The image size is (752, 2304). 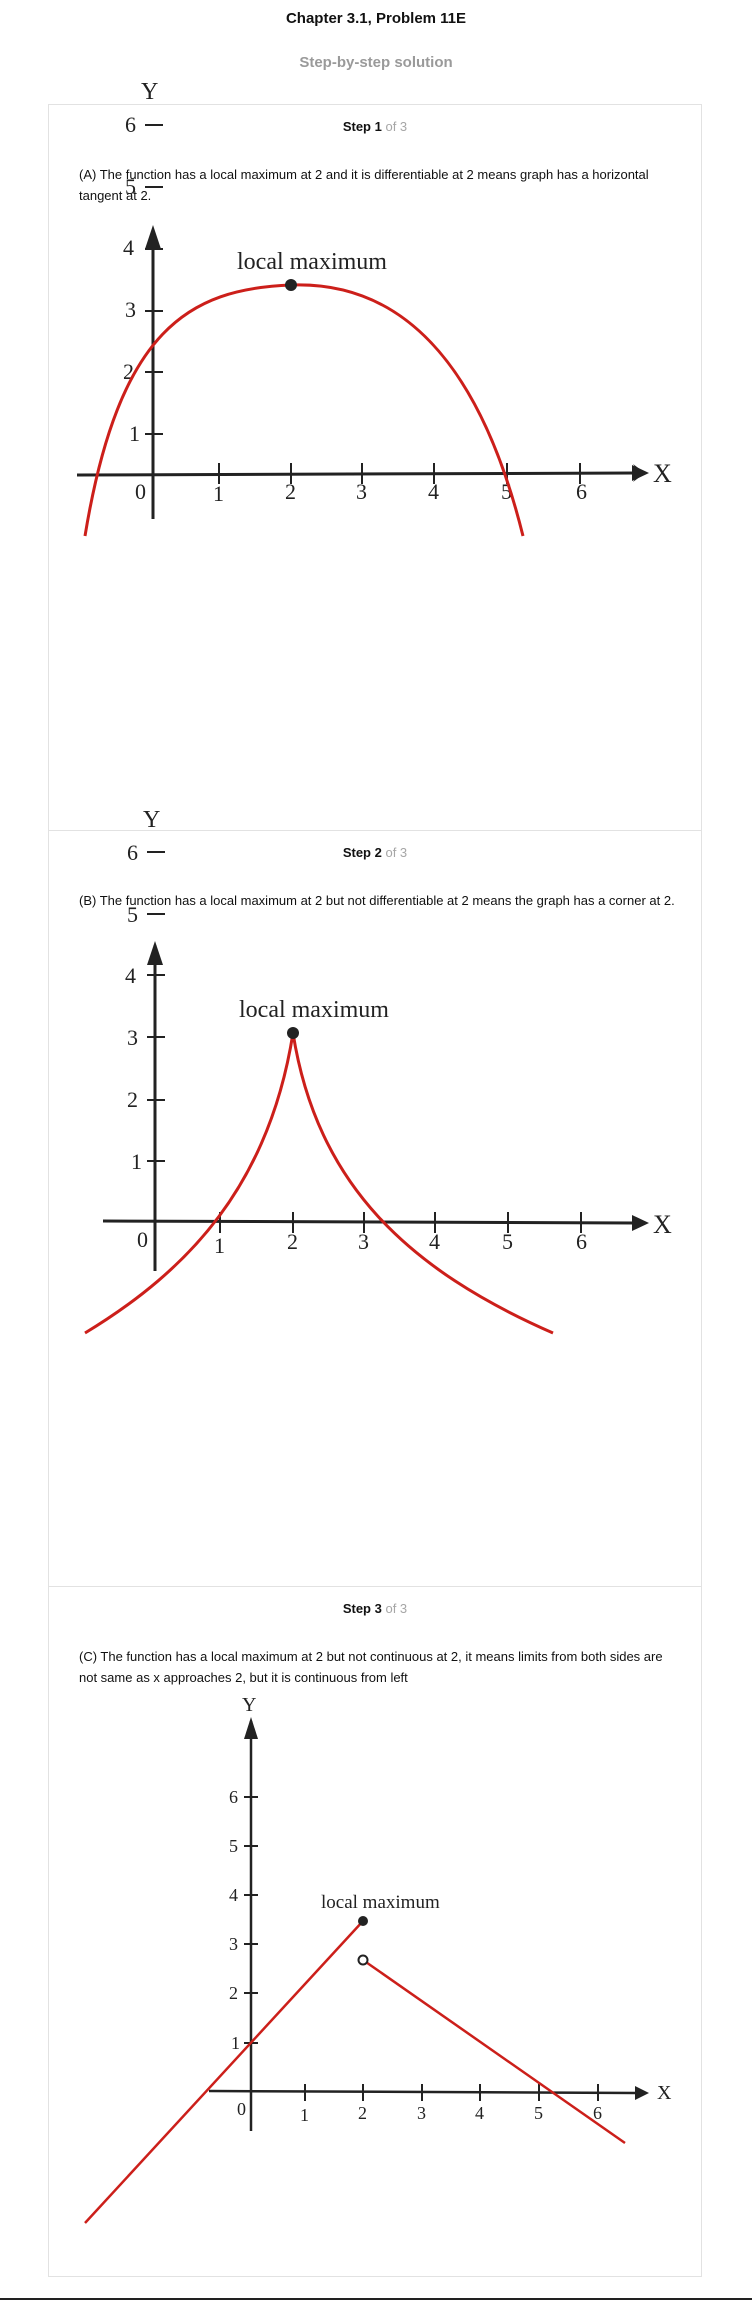 I want to click on step-1-header: Step 1 of 3, so click(x=375, y=126).